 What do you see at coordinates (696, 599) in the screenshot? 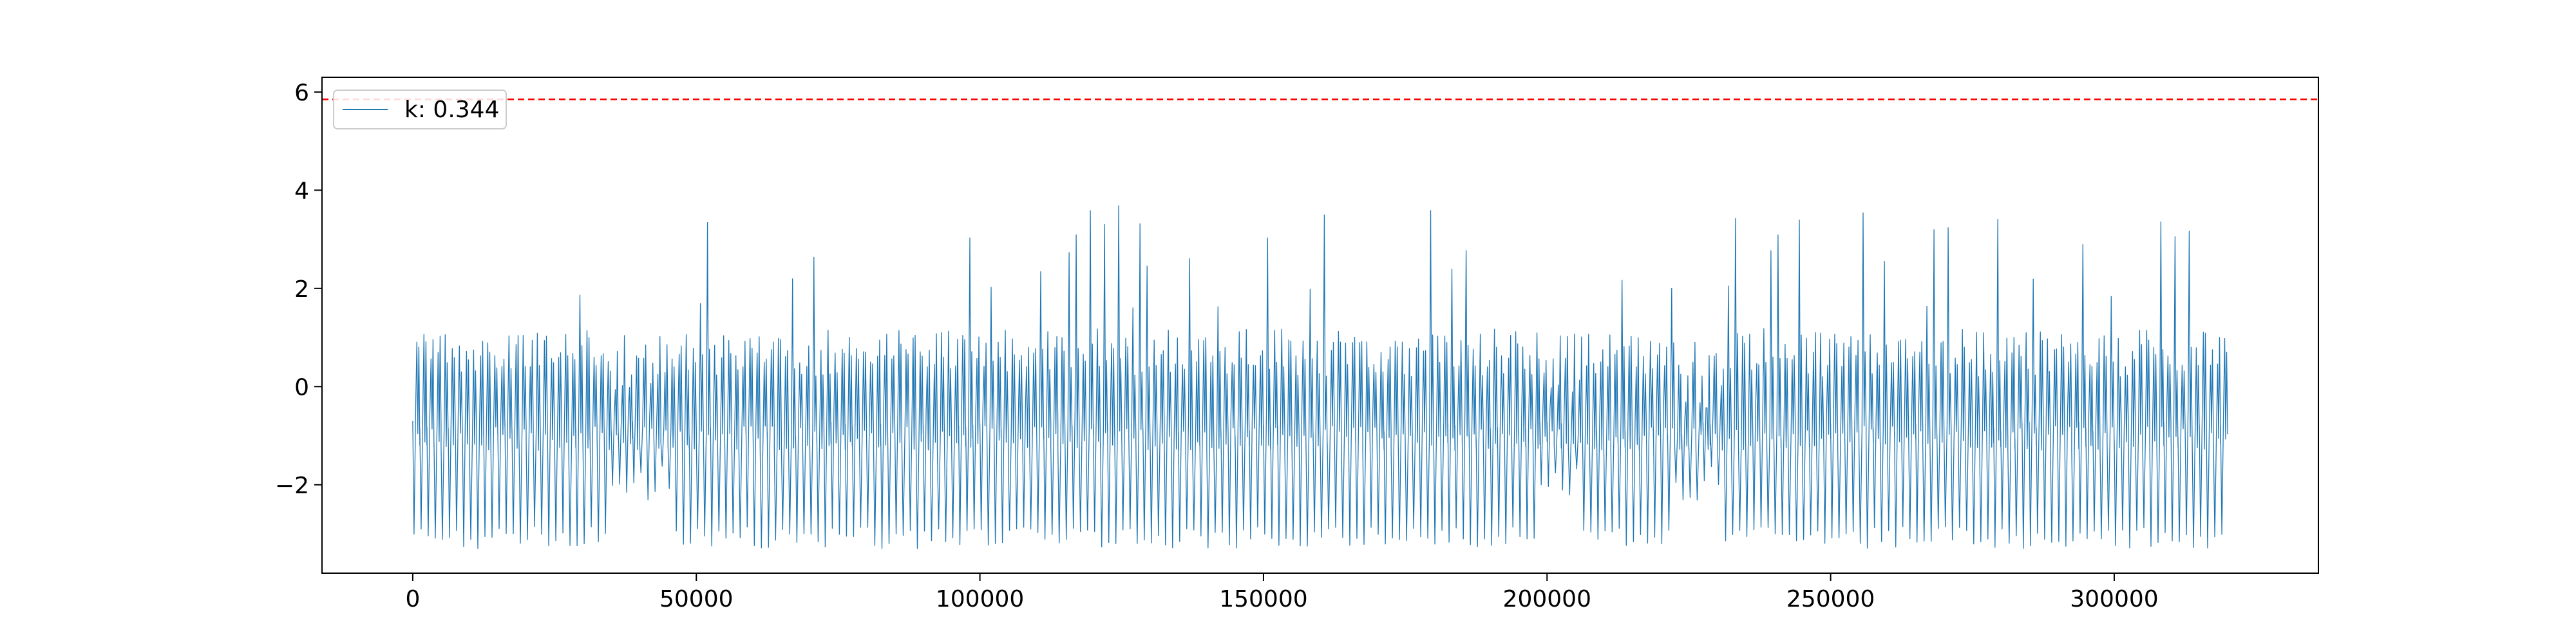
I see `x-tick-label: 50000` at bounding box center [696, 599].